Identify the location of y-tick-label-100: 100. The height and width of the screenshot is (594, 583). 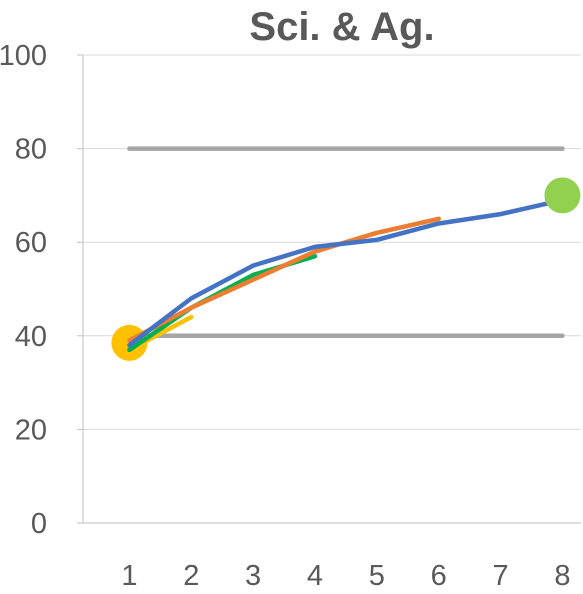
(23, 56).